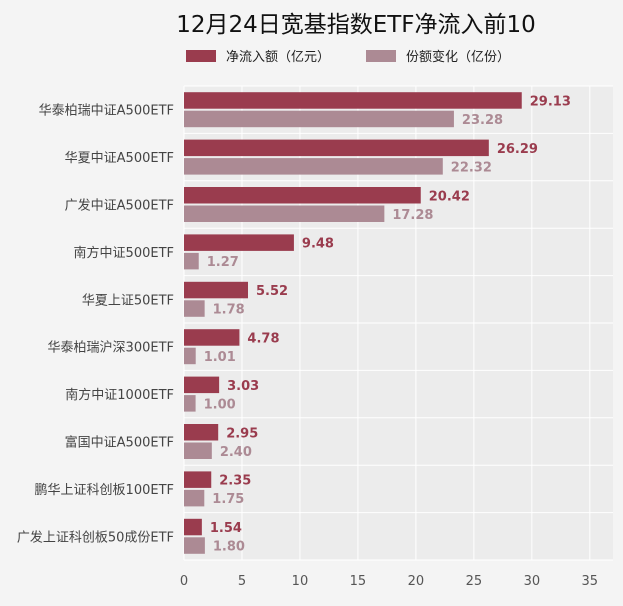  Describe the element at coordinates (220, 357) in the screenshot. I see `value-label-share-change: 1.01` at that location.